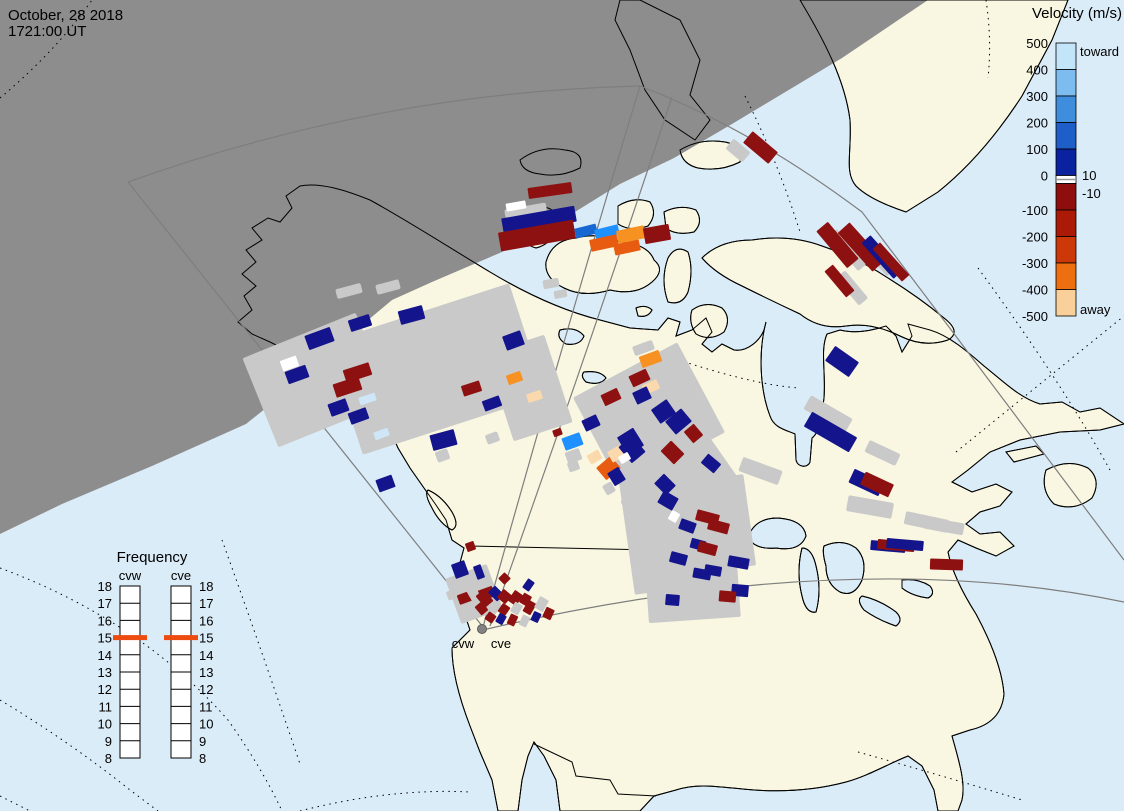 The image size is (1124, 811). I want to click on toward-label: toward, so click(1099, 51).